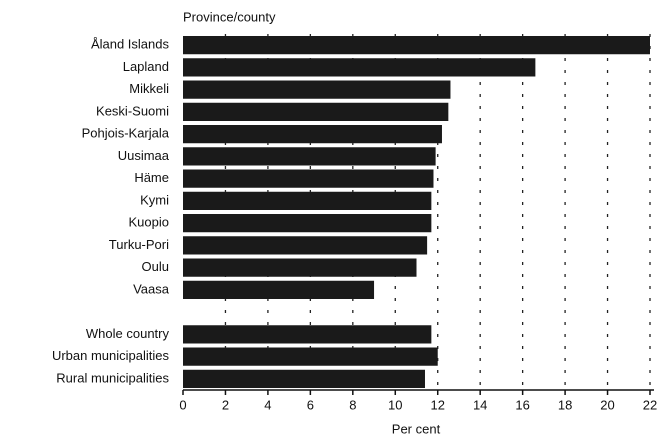 The image size is (666, 440). Describe the element at coordinates (522, 404) in the screenshot. I see `x-tick-label: 16` at that location.